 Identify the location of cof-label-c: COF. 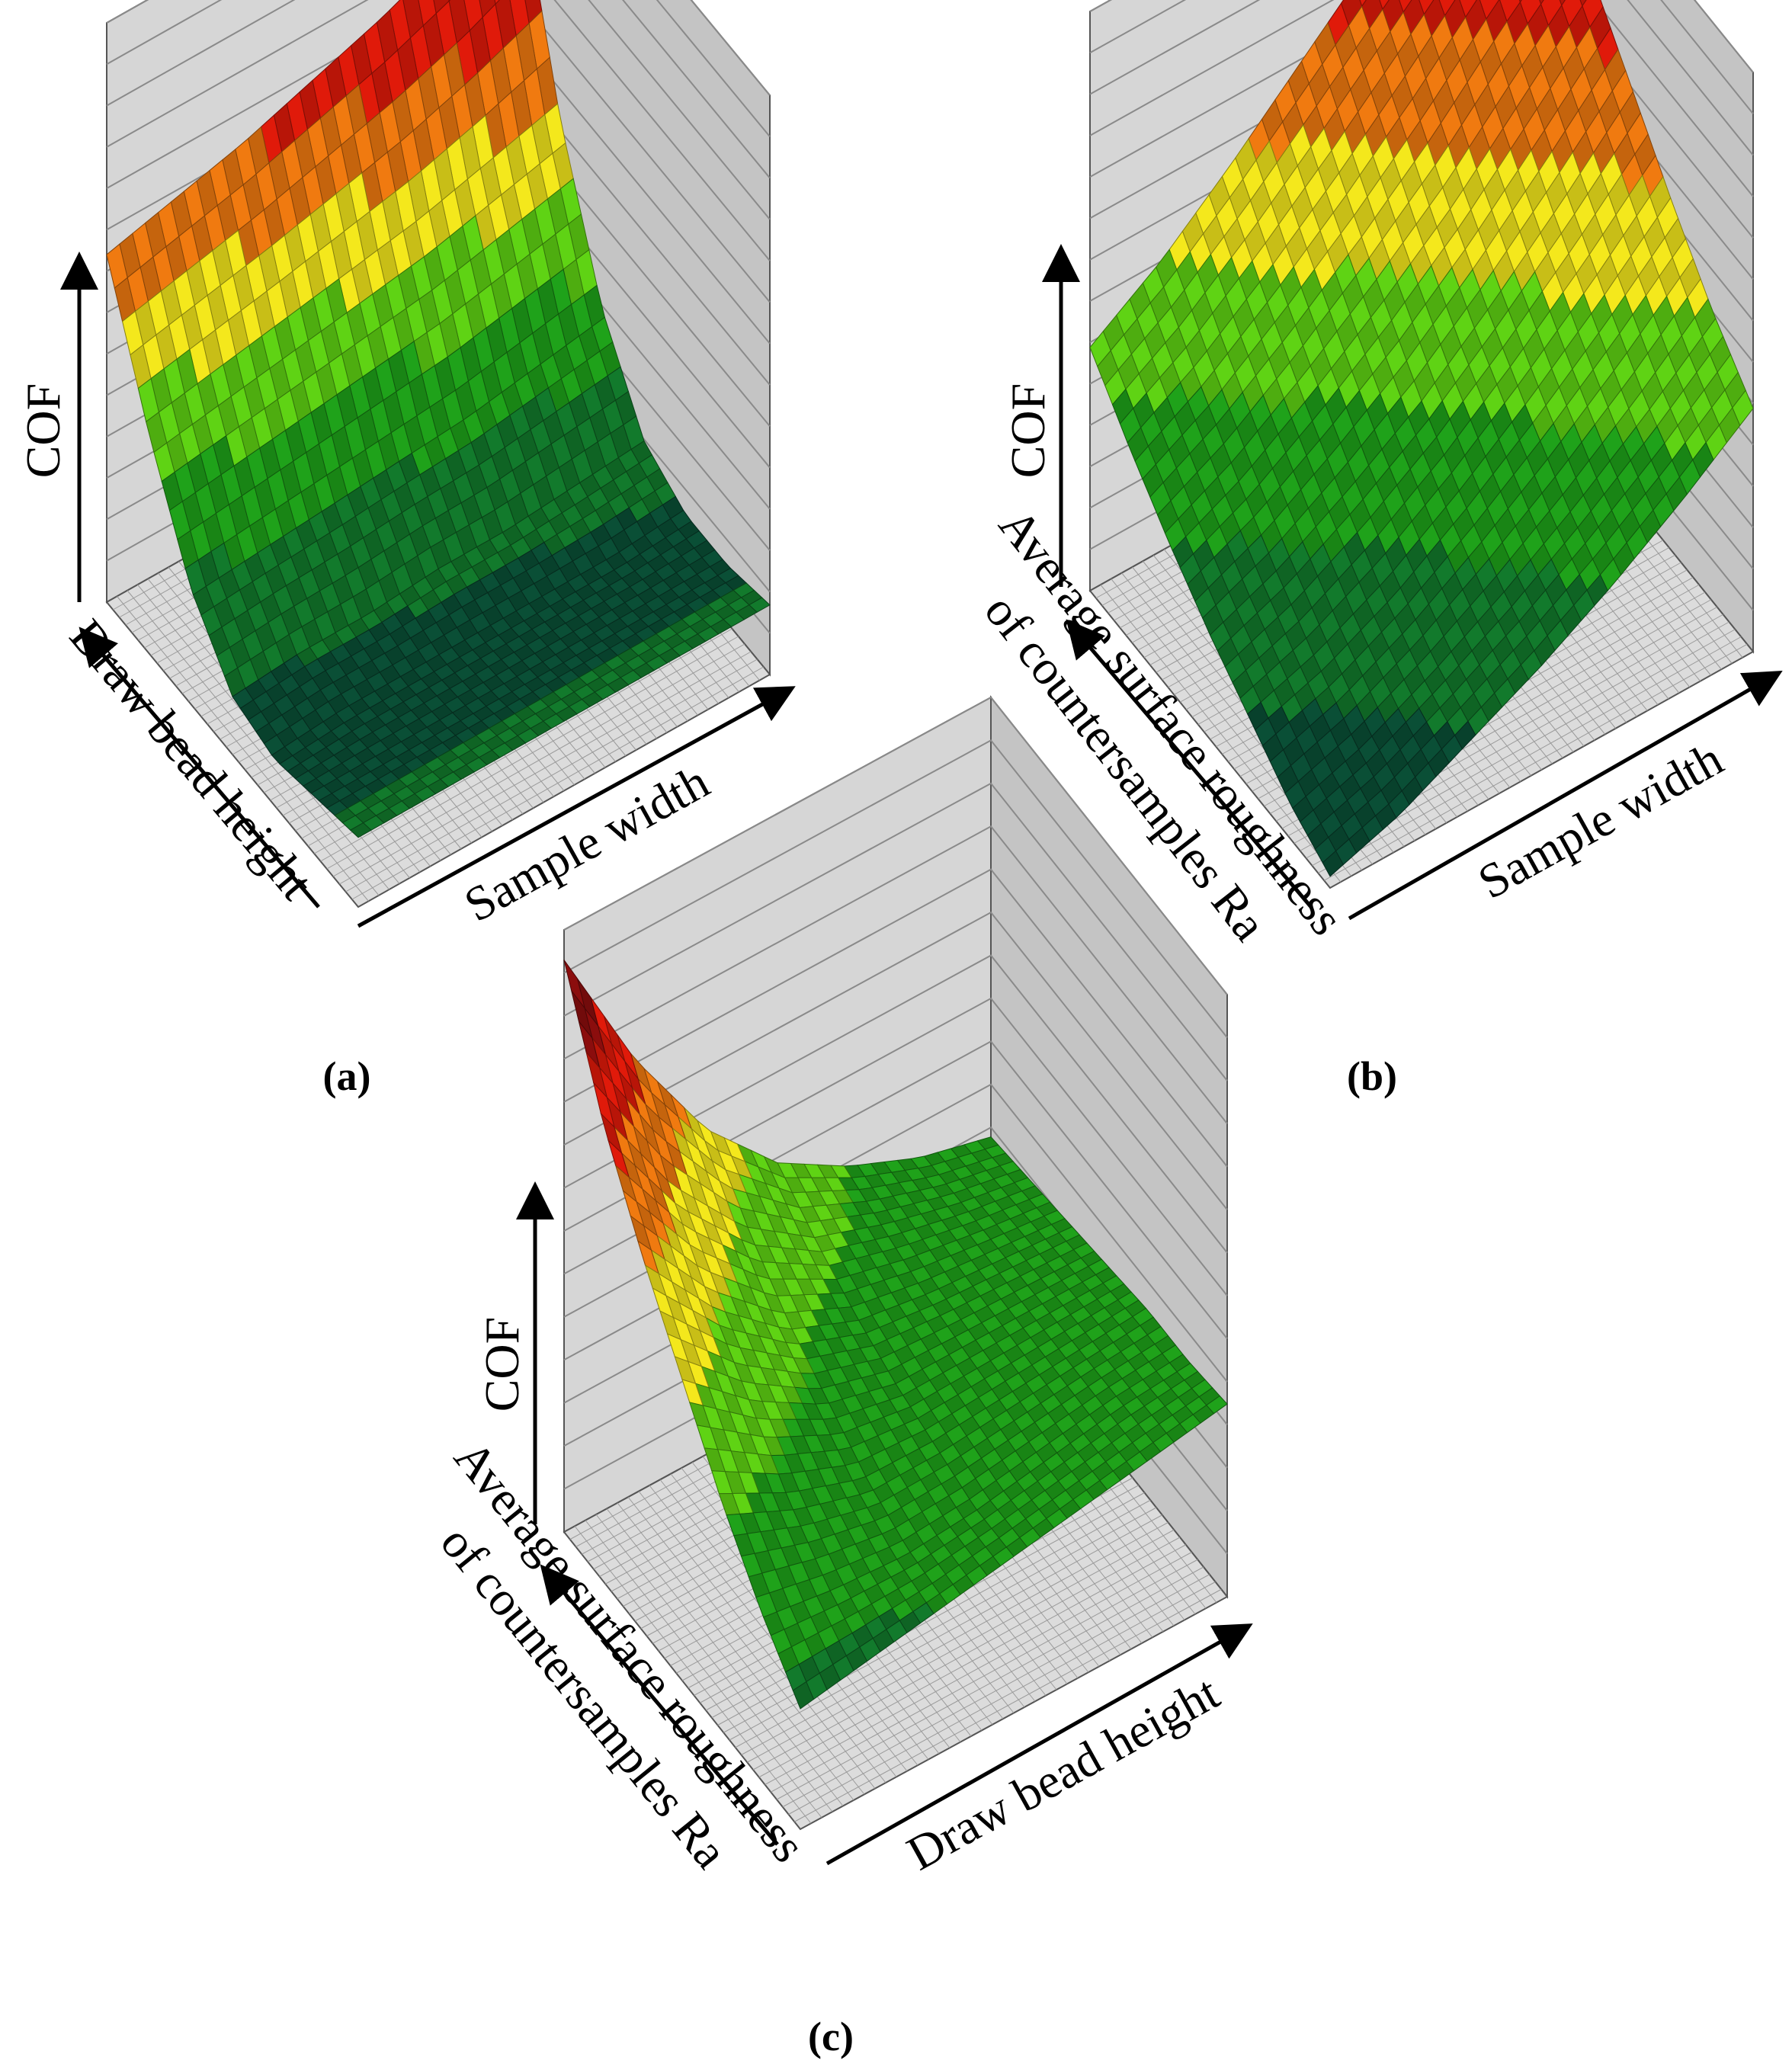
(502, 1364).